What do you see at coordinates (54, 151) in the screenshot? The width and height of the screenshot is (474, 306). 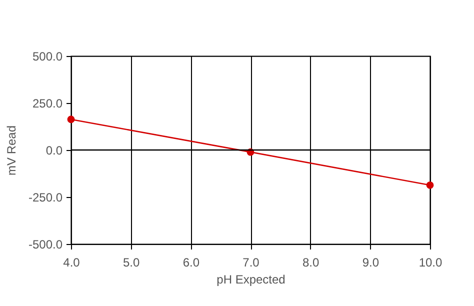 I see `y-tick-label: 0.0` at bounding box center [54, 151].